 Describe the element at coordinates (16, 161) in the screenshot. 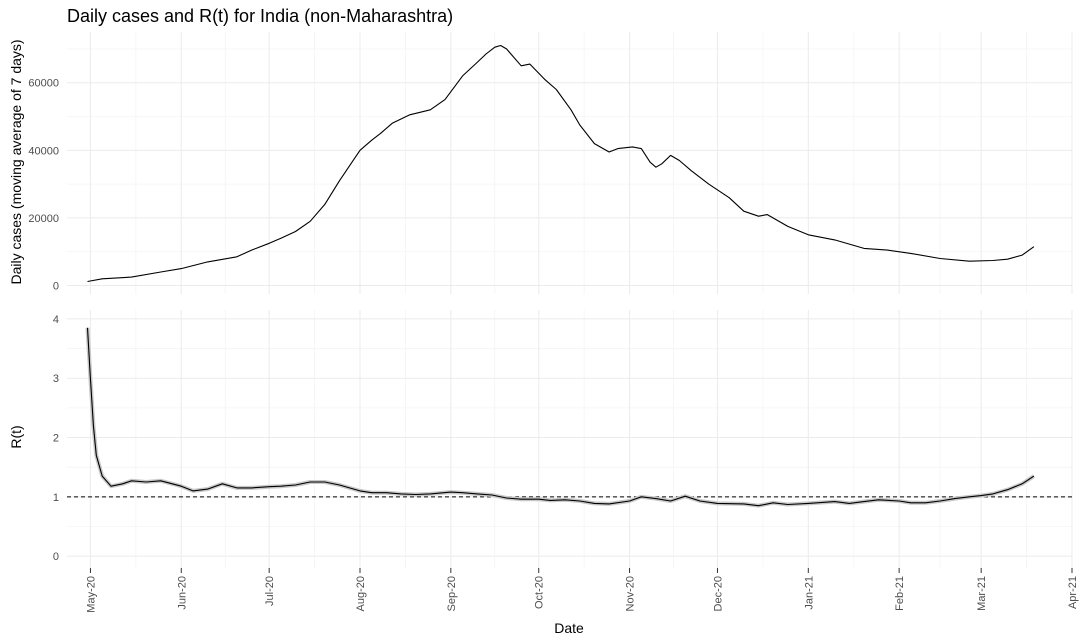

I see `y-axis-title-cases: Daily cases (moving average of 7 days)` at that location.